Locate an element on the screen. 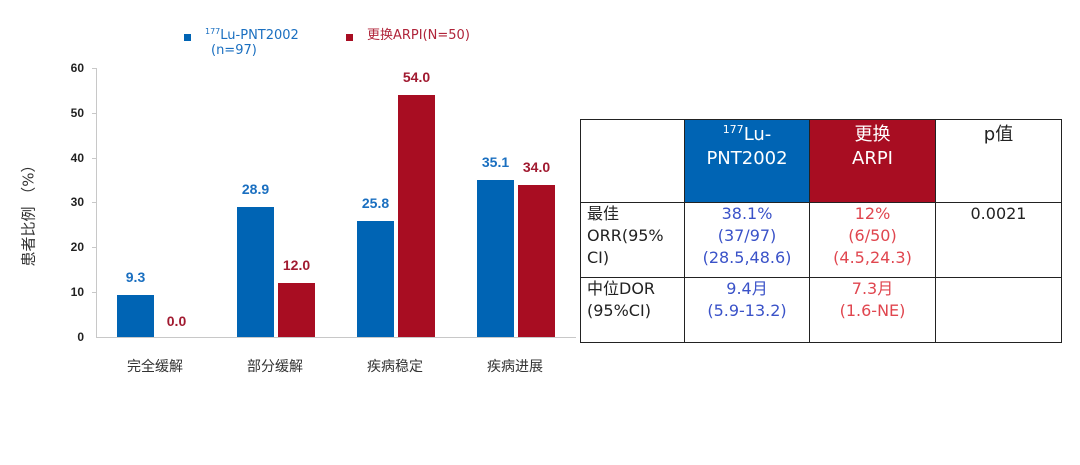 The image size is (1080, 465). legend-label-drug: 177Lu-PNT2002 (n=97) is located at coordinates (252, 43).